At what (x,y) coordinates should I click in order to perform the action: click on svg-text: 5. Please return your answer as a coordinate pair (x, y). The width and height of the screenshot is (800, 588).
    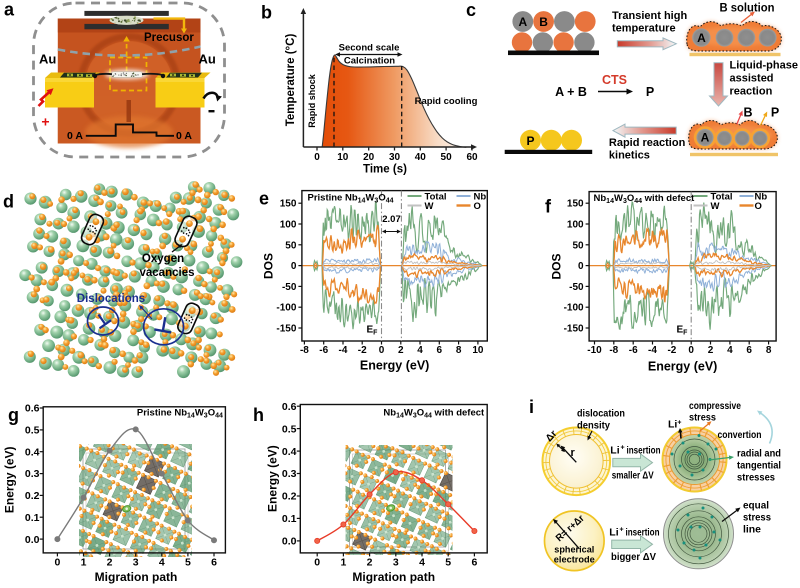
    Looking at the image, I should click on (188, 562).